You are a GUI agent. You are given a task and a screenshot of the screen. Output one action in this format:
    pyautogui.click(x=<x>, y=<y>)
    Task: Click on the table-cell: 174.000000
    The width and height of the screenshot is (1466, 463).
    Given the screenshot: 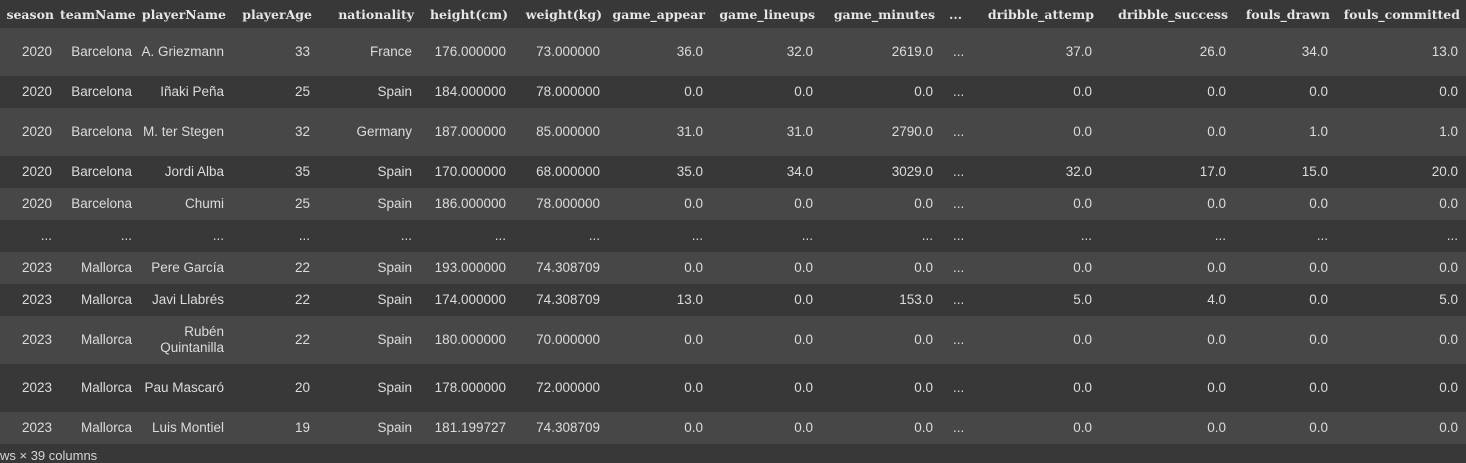 What is the action you would take?
    pyautogui.click(x=470, y=299)
    